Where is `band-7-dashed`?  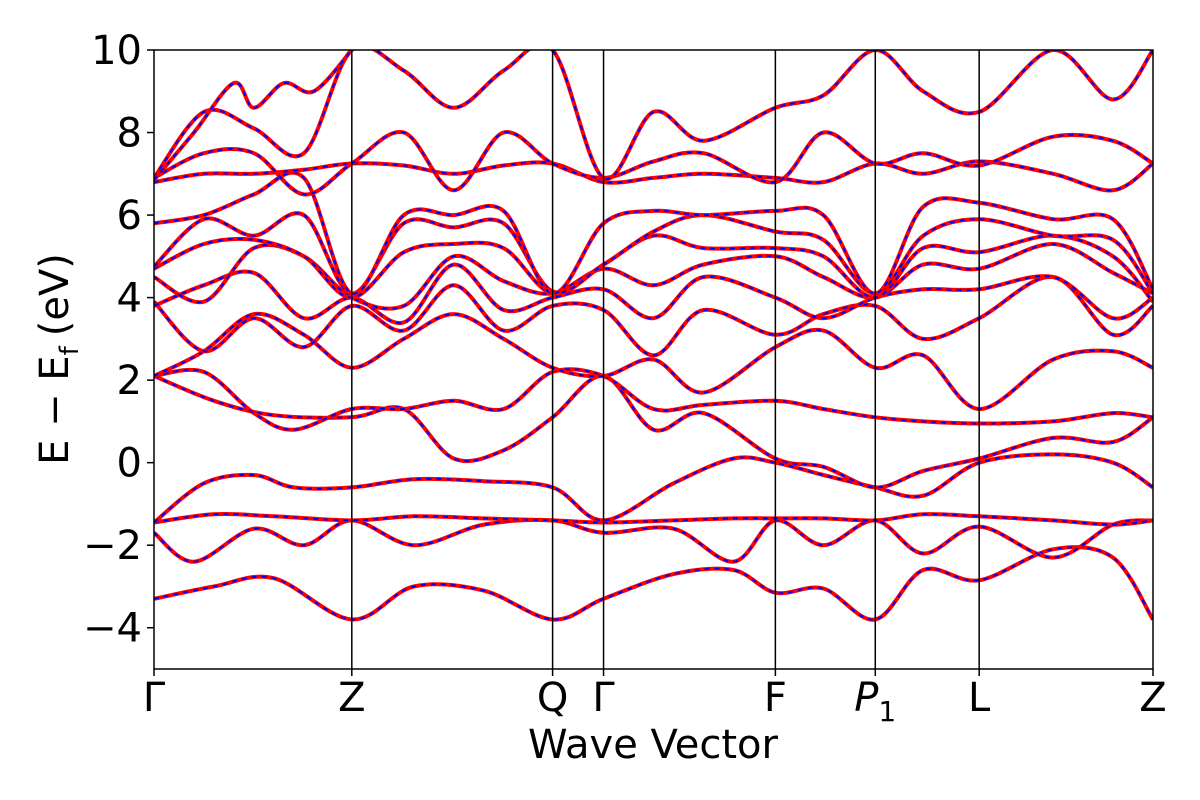
band-7-dashed is located at coordinates (653, 361).